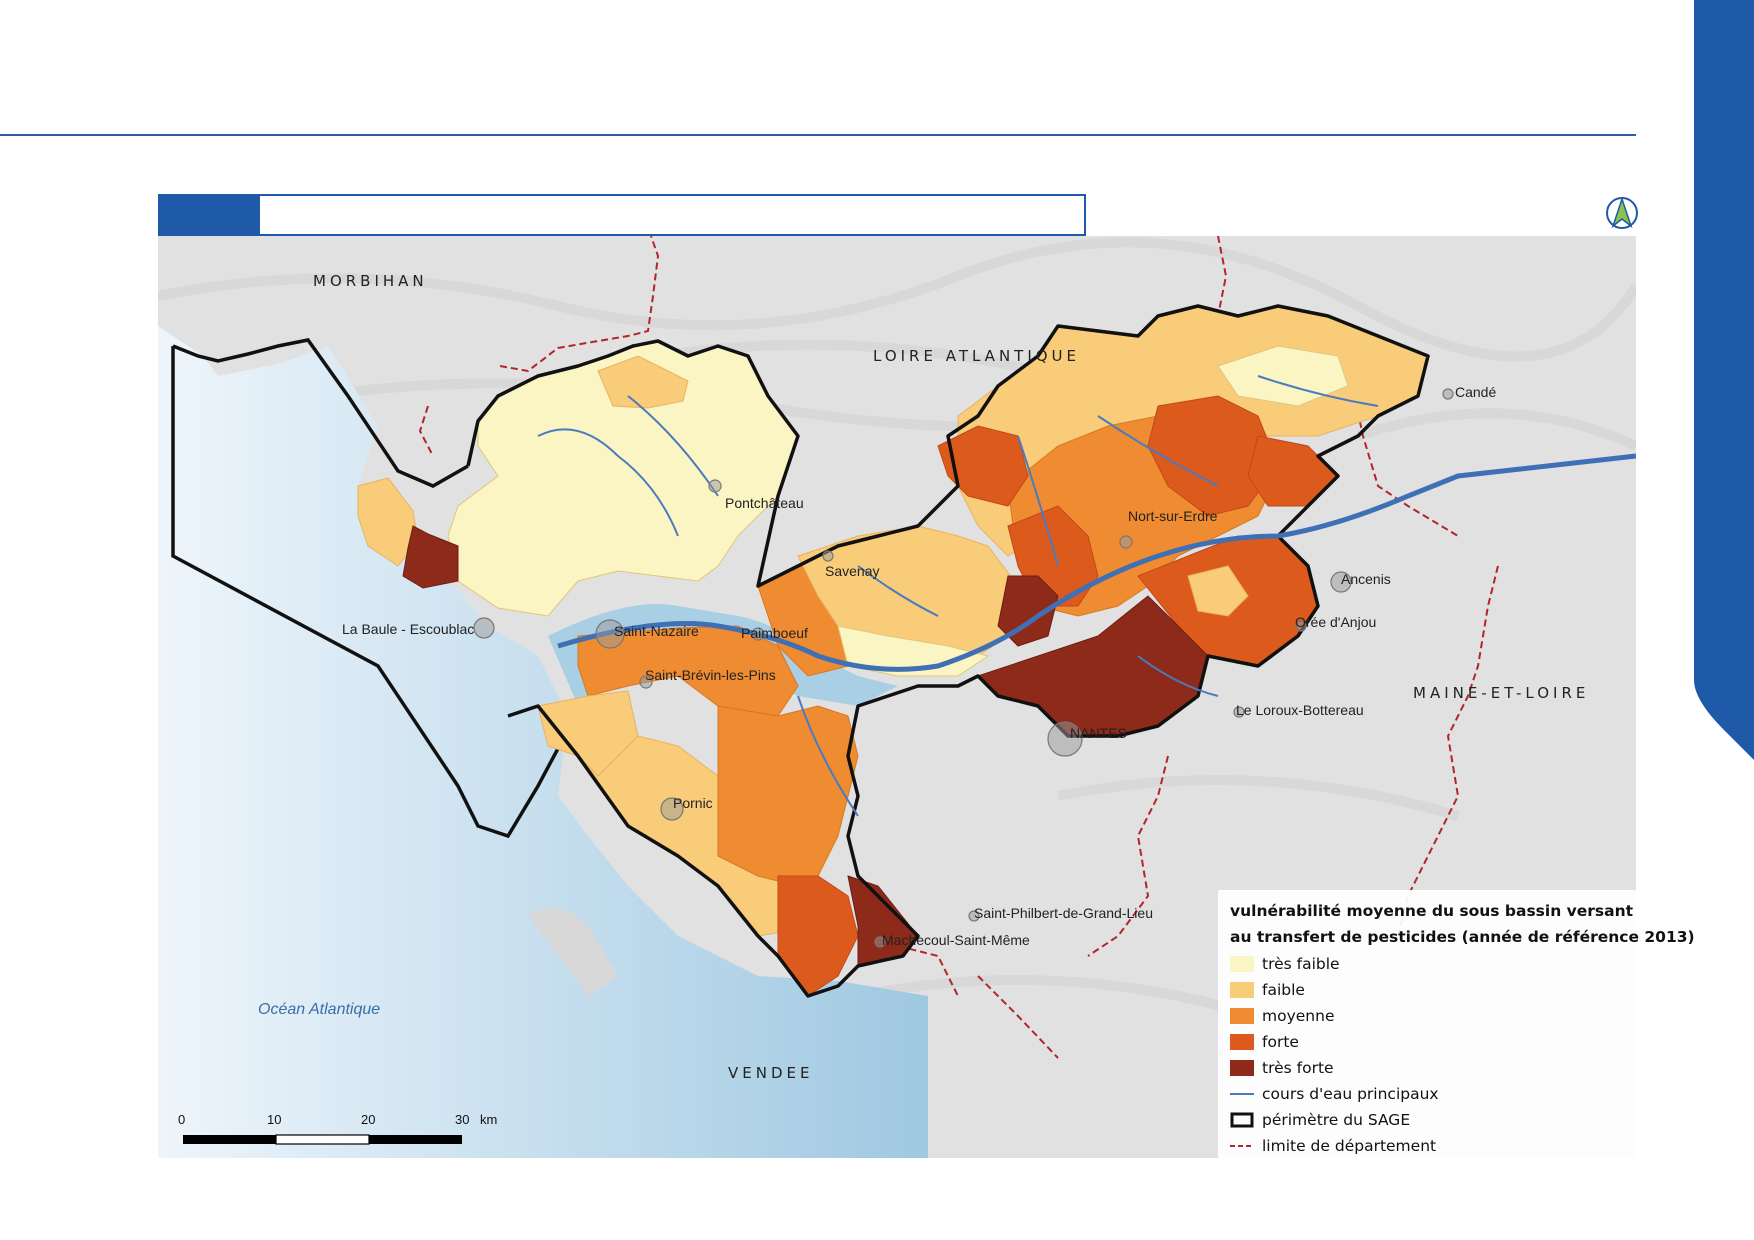 This screenshot has width=1754, height=1240. What do you see at coordinates (1028, 611) in the screenshot?
I see `basin-tres-forte-nort` at bounding box center [1028, 611].